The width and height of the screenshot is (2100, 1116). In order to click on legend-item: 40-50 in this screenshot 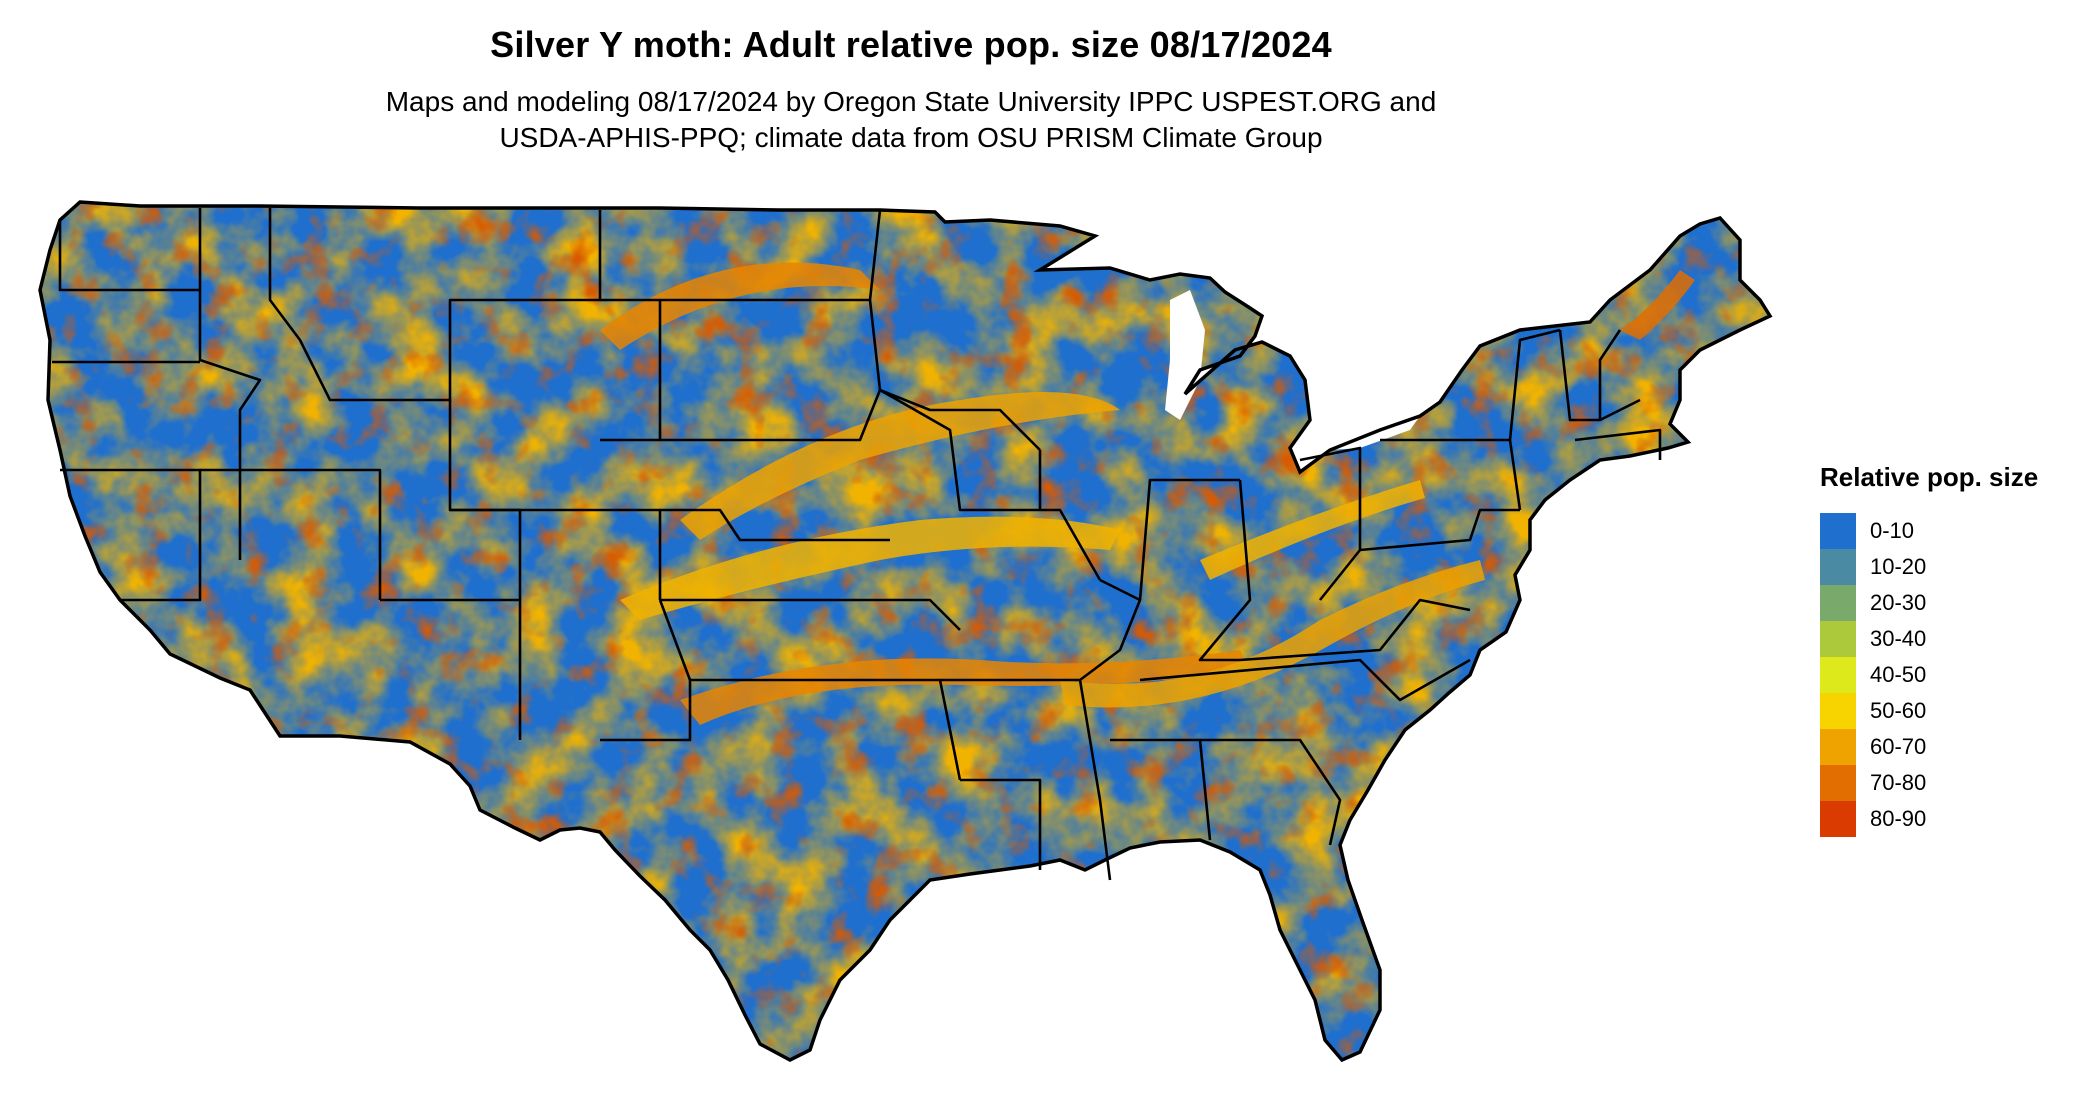, I will do `click(1955, 675)`.